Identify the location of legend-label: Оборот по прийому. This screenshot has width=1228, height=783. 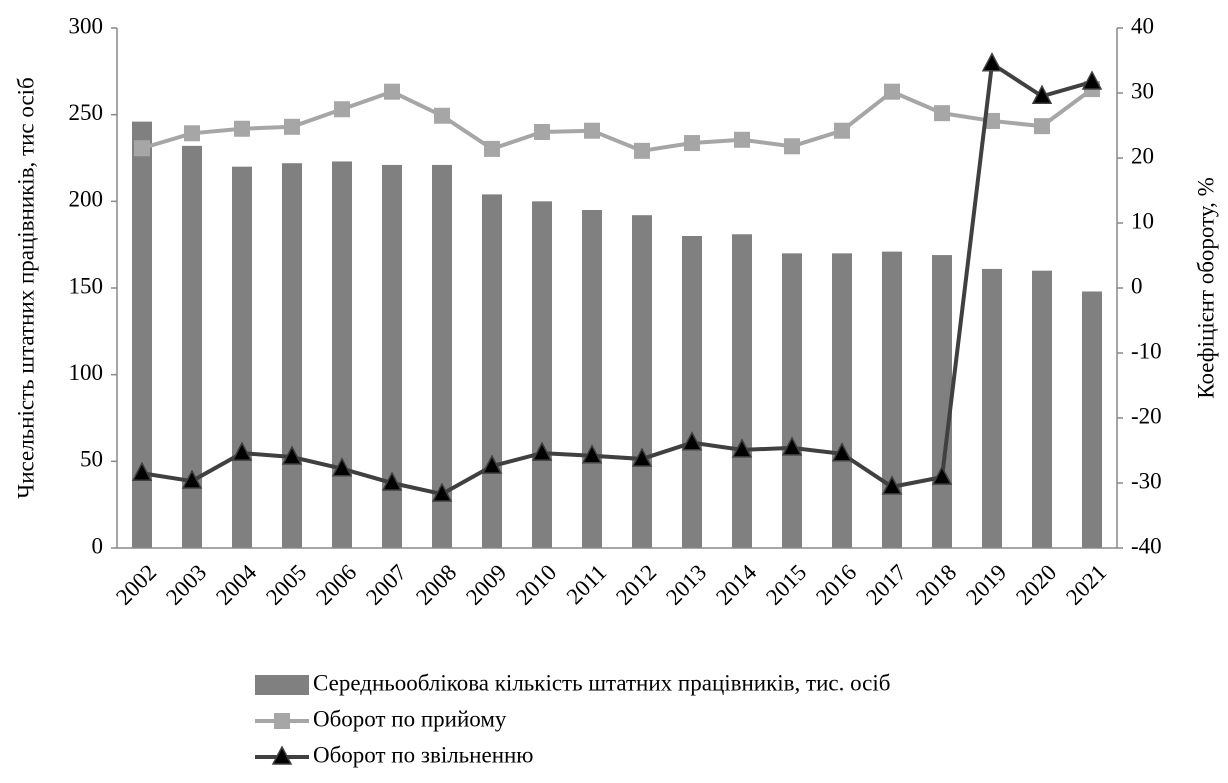
(410, 718).